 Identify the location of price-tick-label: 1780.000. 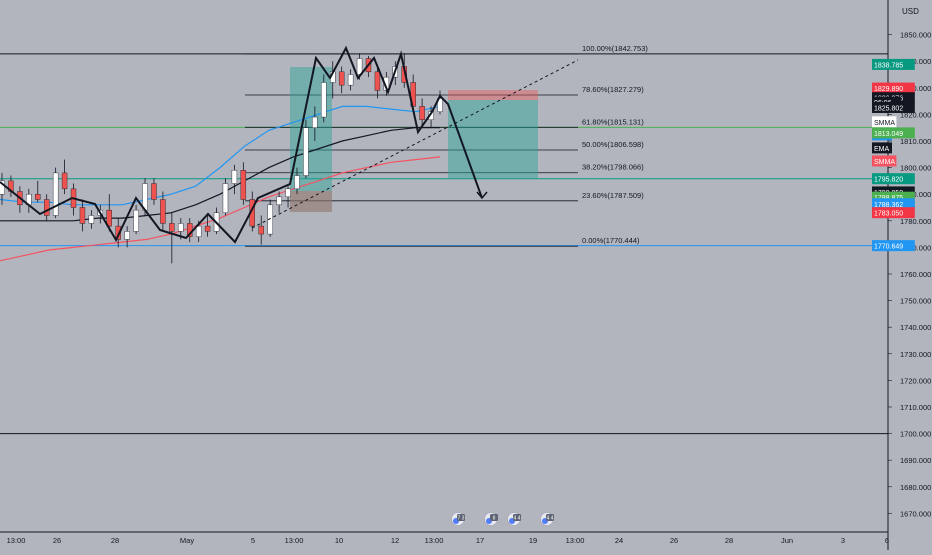
(915, 221).